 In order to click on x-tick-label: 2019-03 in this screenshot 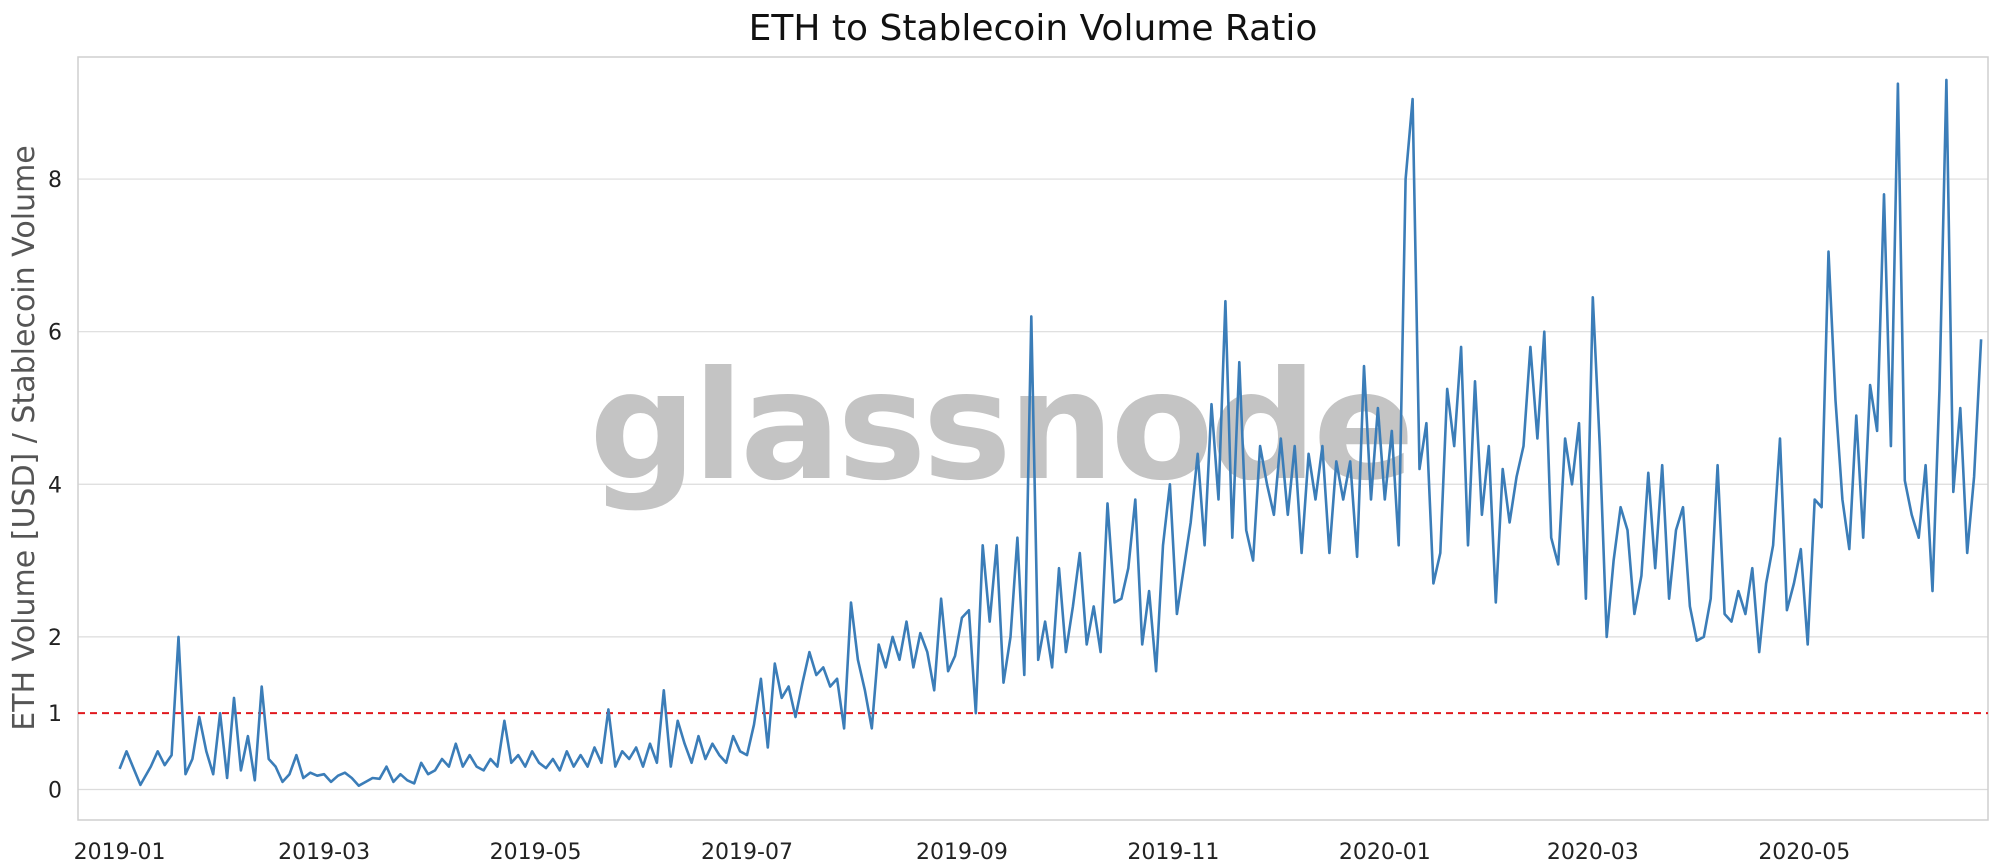, I will do `click(324, 852)`.